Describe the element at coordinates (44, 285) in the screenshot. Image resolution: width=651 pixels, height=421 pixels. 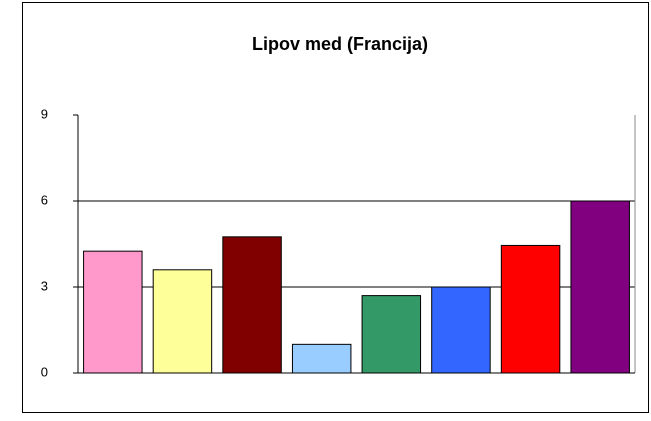
I see `y-tick-label: 3` at that location.